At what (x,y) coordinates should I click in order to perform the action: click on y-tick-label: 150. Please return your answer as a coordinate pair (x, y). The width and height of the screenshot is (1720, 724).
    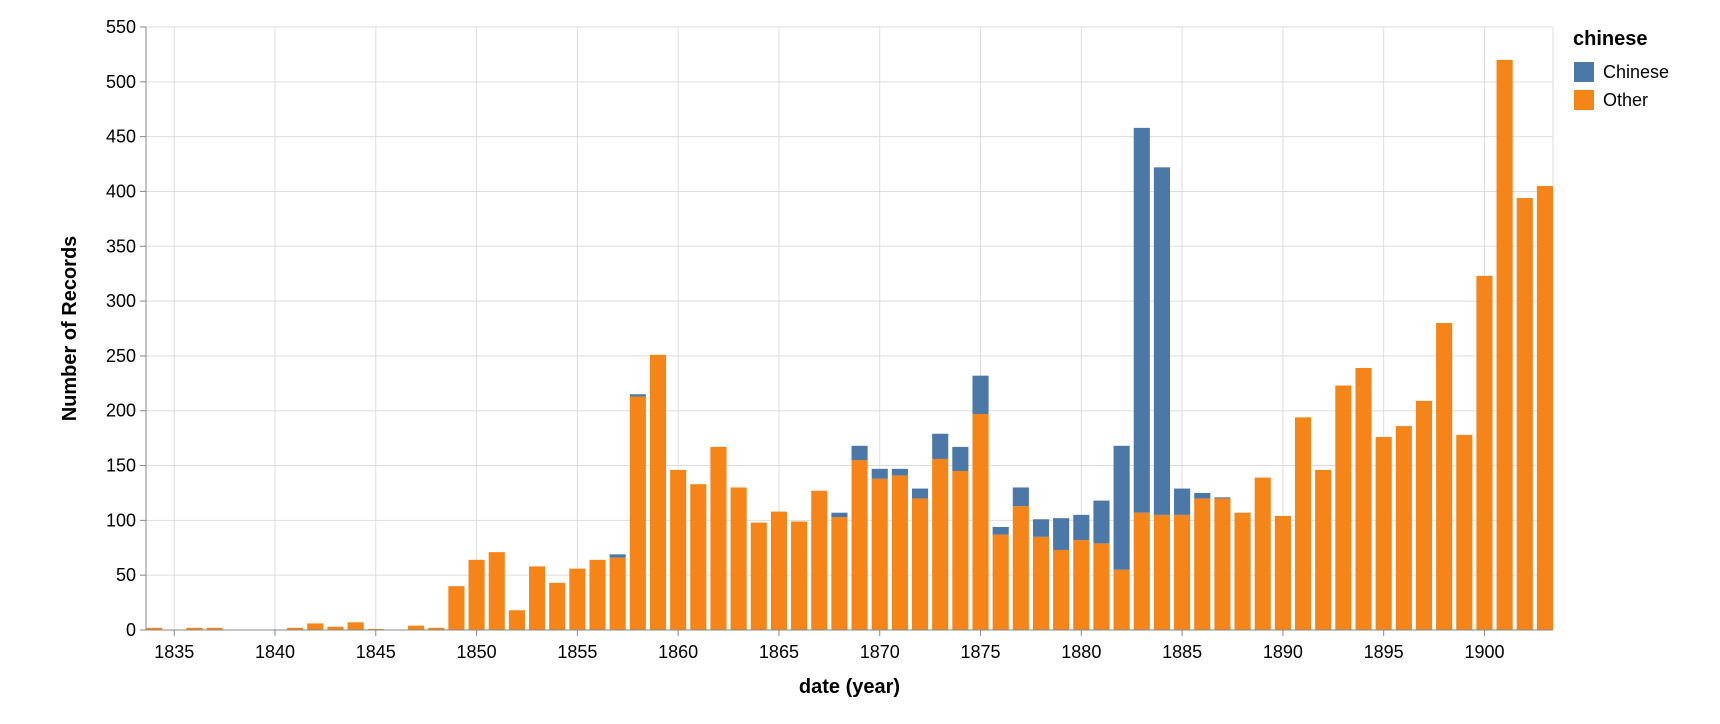
    Looking at the image, I should click on (121, 466).